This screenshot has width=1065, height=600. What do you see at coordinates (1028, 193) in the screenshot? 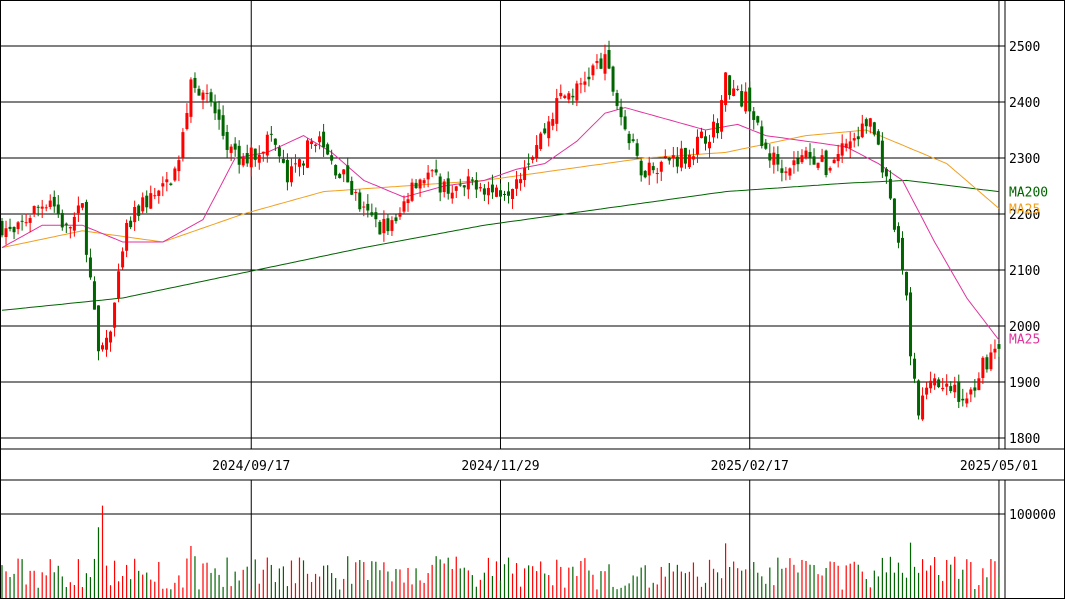
I see `ma-label-ma200: MA200` at bounding box center [1028, 193].